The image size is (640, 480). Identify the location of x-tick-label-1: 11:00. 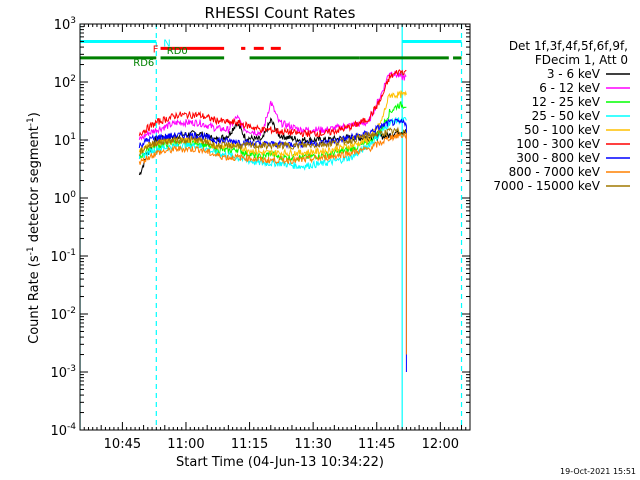
(185, 444).